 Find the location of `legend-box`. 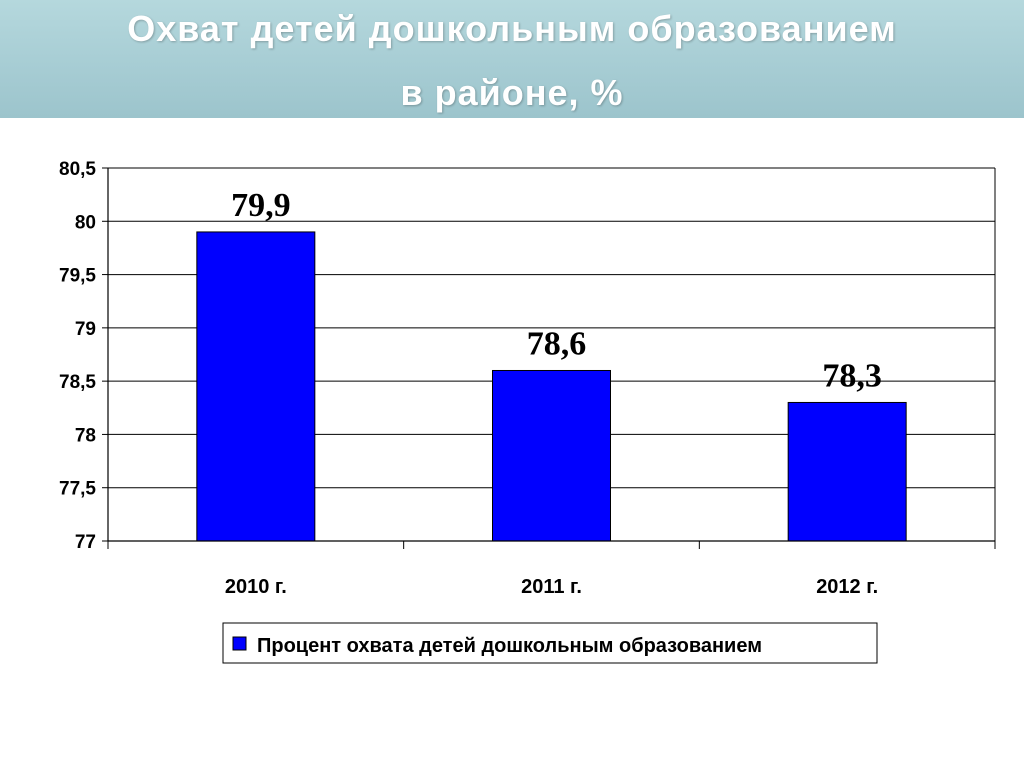

legend-box is located at coordinates (550, 643).